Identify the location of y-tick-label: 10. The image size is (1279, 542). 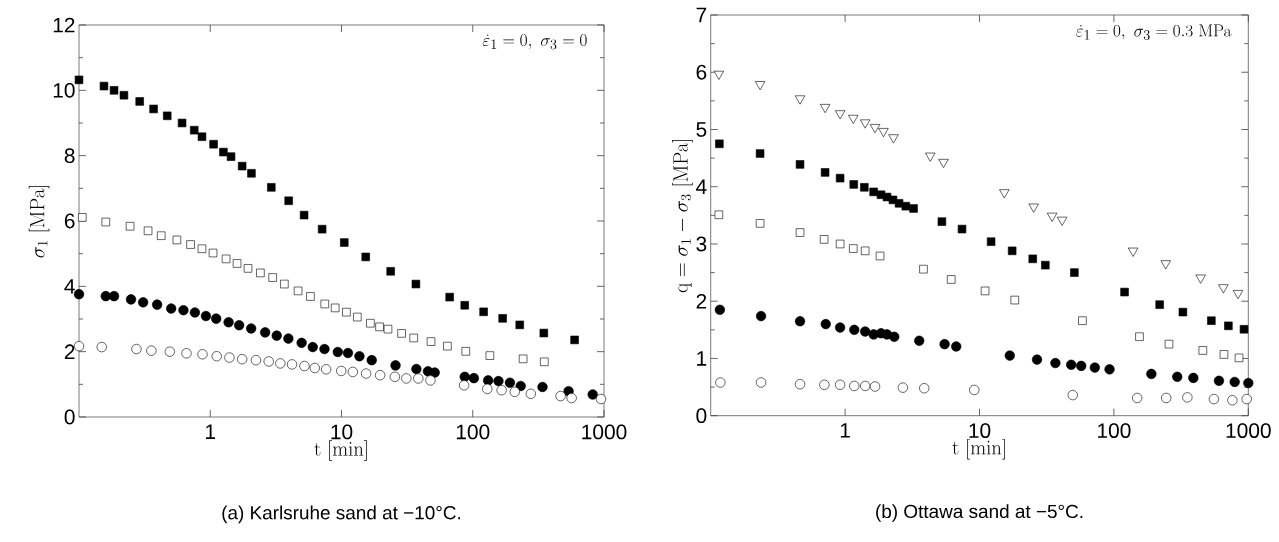
(64, 90).